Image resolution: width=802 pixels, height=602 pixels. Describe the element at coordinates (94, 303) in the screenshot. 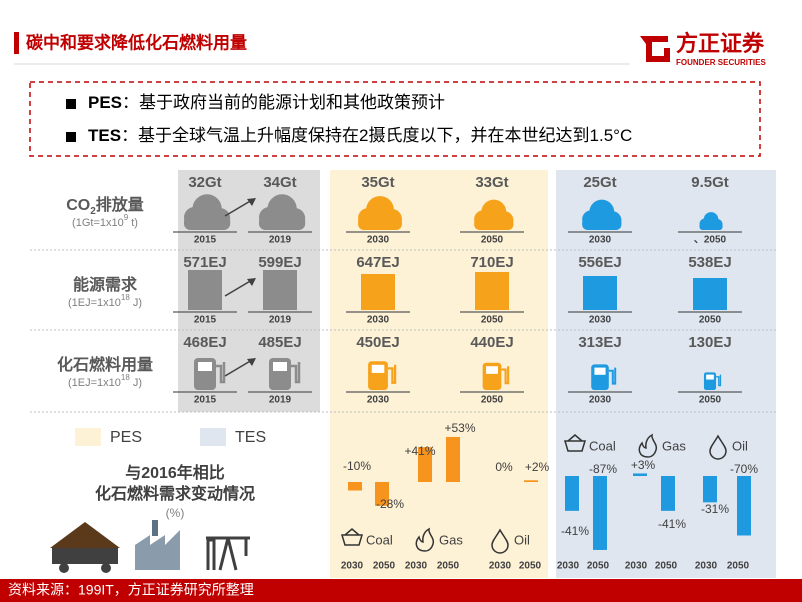

I see `unit-part: (1EJ=1x10` at that location.